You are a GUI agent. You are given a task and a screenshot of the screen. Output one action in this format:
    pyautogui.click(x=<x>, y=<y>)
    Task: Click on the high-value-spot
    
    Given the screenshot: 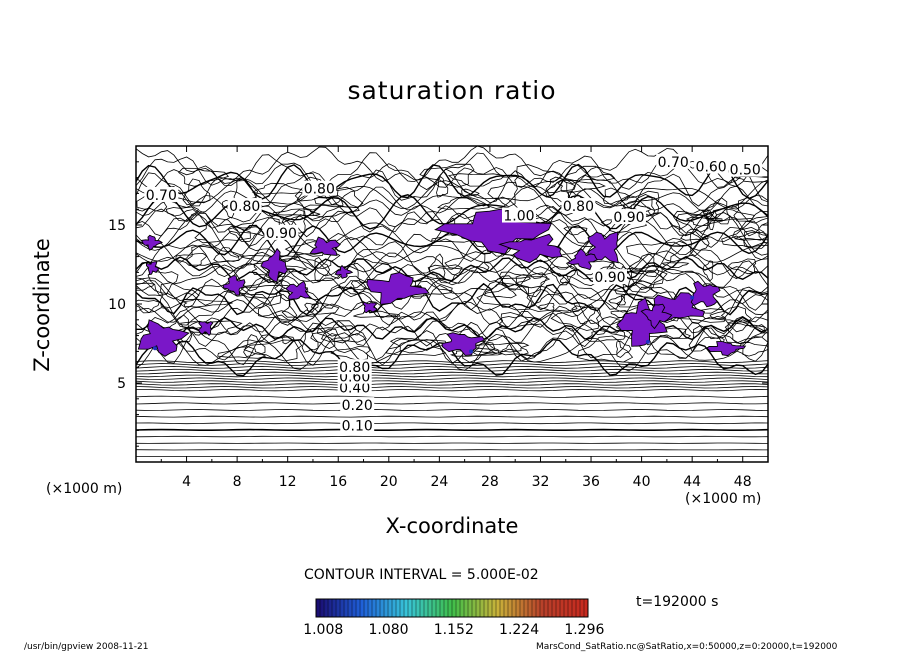 What is the action you would take?
    pyautogui.click(x=470, y=351)
    